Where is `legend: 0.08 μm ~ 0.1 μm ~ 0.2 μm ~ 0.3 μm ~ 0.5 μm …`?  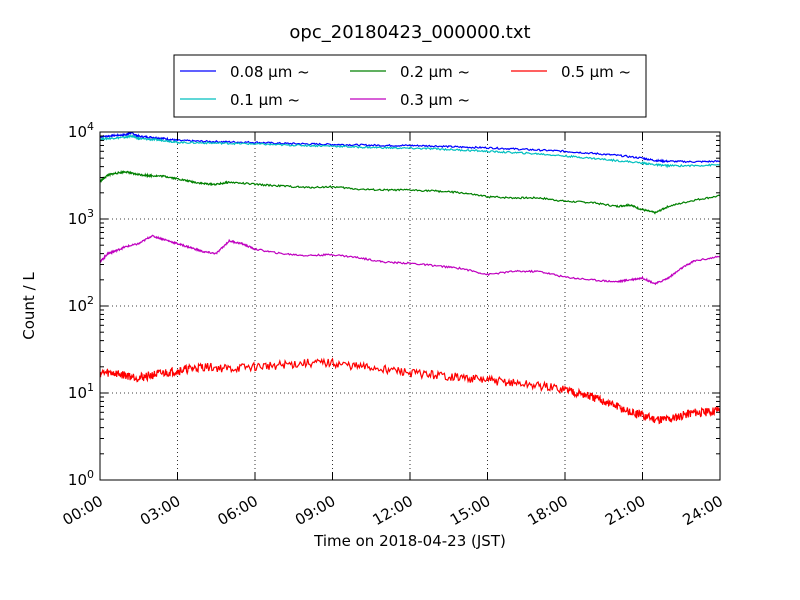
legend: 0.08 μm ~ 0.1 μm ~ 0.2 μm ~ 0.3 μm ~ 0.5 μm … is located at coordinates (410, 86).